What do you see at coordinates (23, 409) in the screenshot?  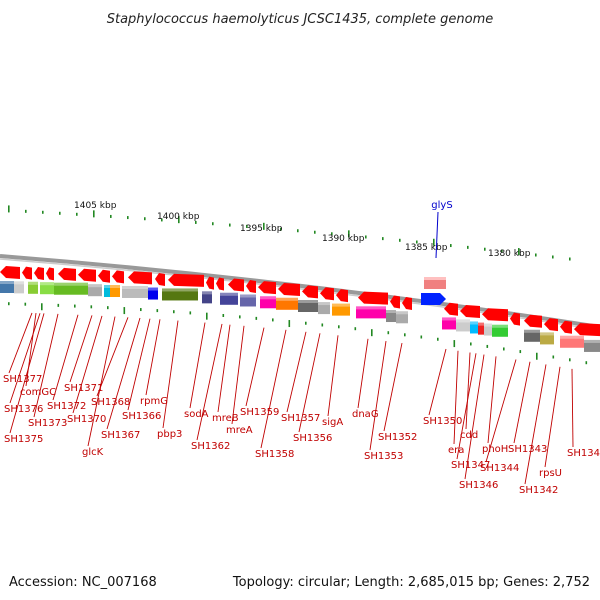 I see `gene-label: SH1376` at bounding box center [23, 409].